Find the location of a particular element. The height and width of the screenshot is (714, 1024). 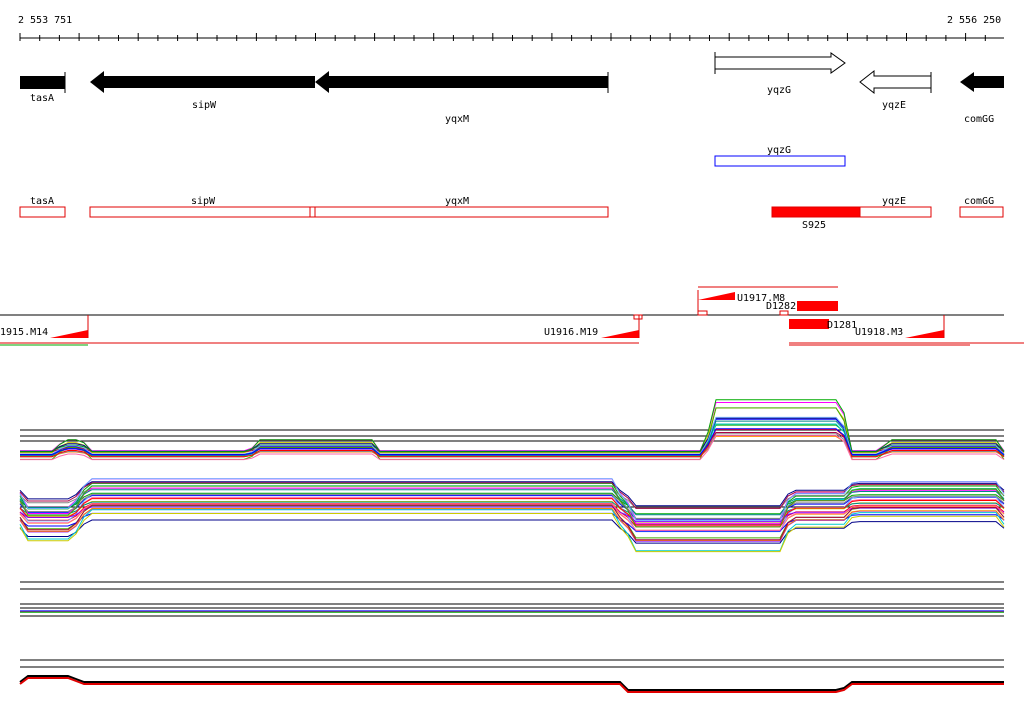

transcript-label: U1917.M8 is located at coordinates (761, 298).